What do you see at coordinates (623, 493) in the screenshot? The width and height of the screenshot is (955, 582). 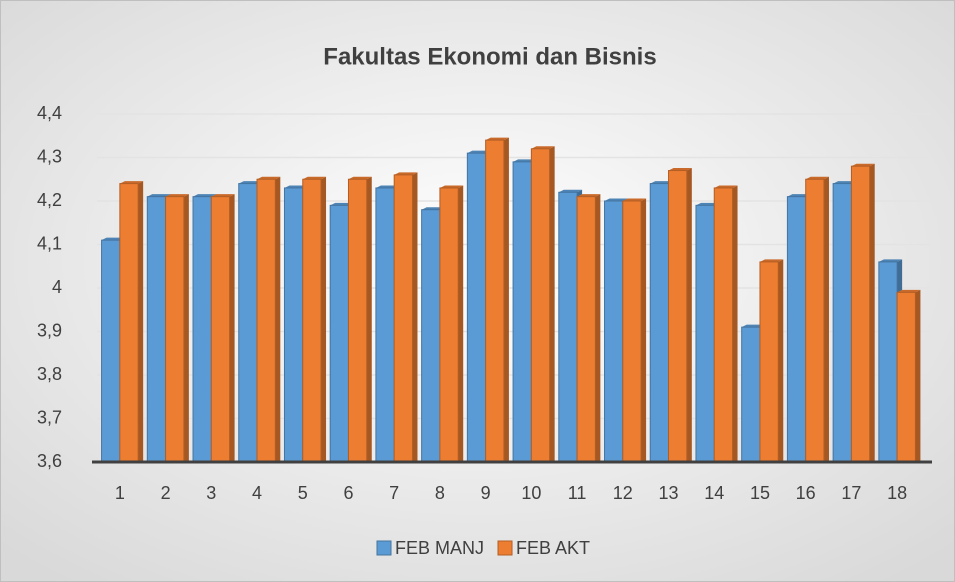 I see `x-tick-label: 12` at bounding box center [623, 493].